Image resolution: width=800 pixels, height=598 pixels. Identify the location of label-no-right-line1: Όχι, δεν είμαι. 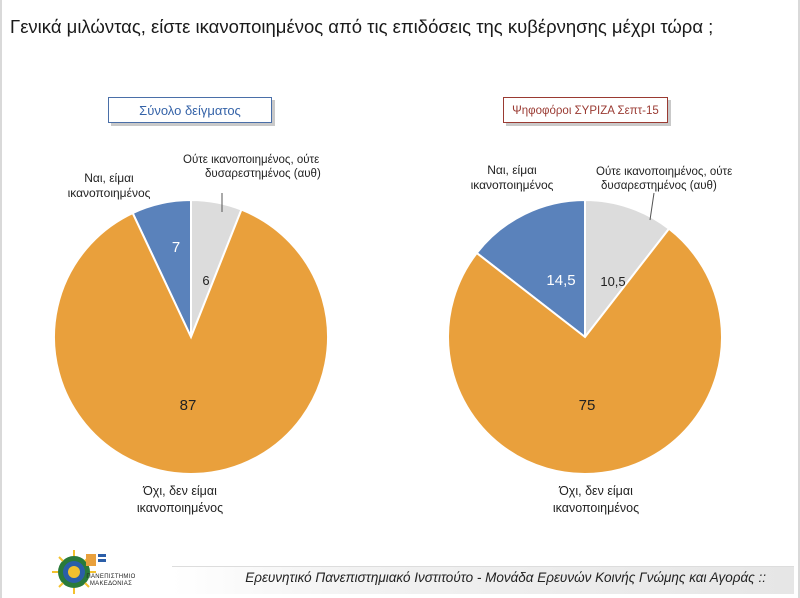
(595, 491).